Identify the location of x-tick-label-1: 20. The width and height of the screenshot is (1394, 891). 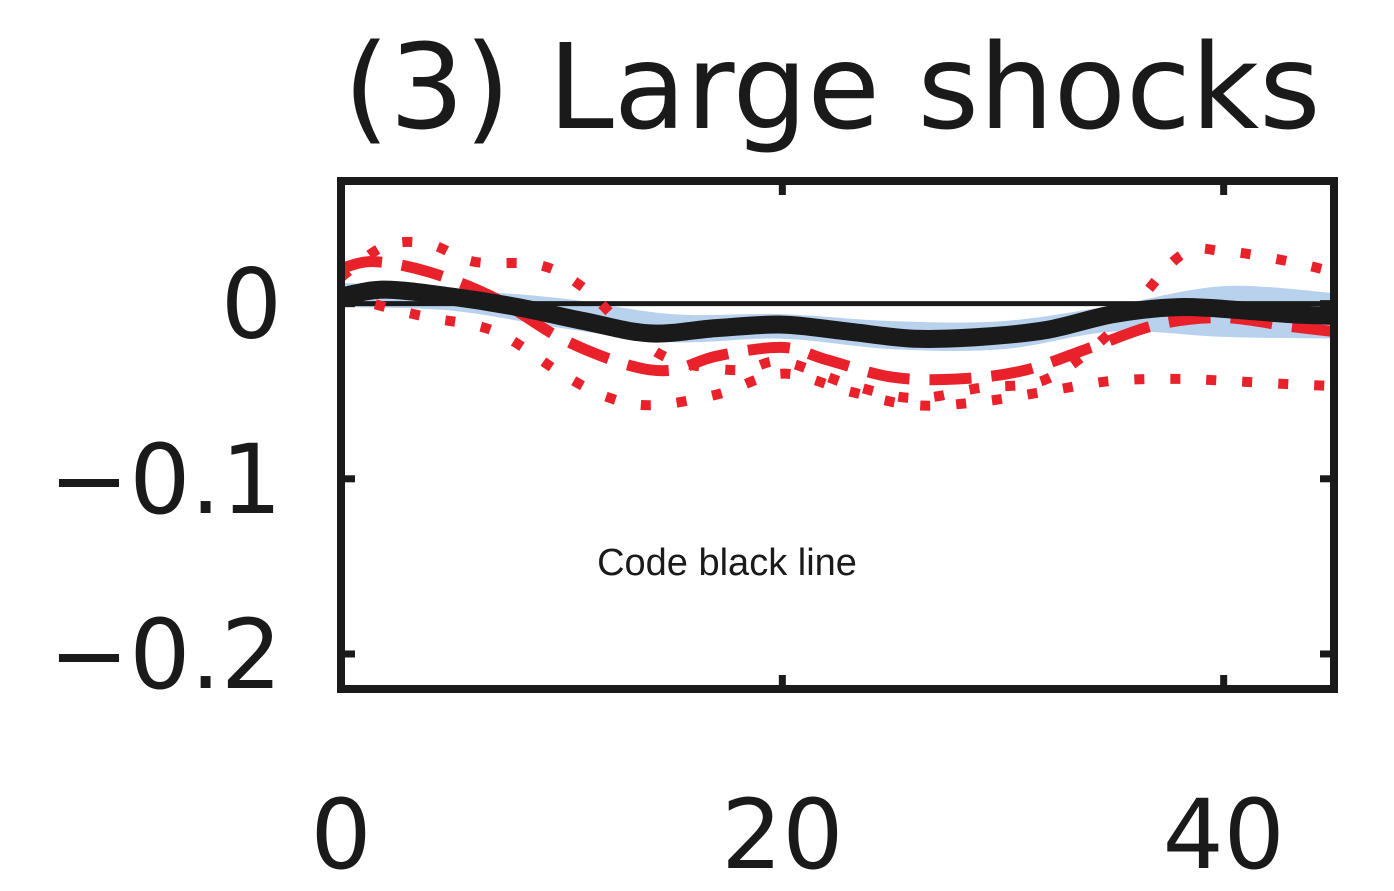
(782, 835).